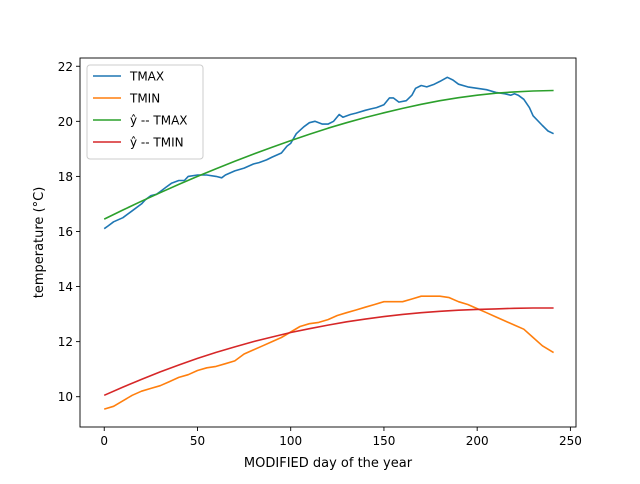  Describe the element at coordinates (197, 441) in the screenshot. I see `x-tick-label: 50` at that location.